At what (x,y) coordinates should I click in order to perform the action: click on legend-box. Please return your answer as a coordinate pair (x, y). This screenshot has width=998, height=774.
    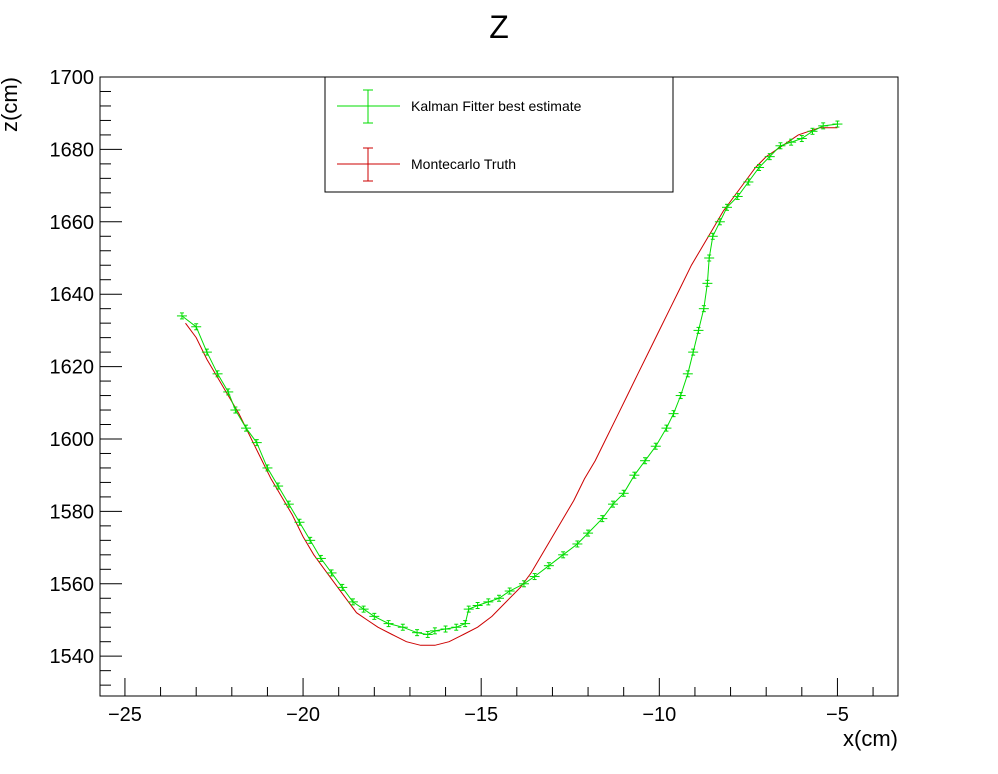
    Looking at the image, I should click on (499, 134).